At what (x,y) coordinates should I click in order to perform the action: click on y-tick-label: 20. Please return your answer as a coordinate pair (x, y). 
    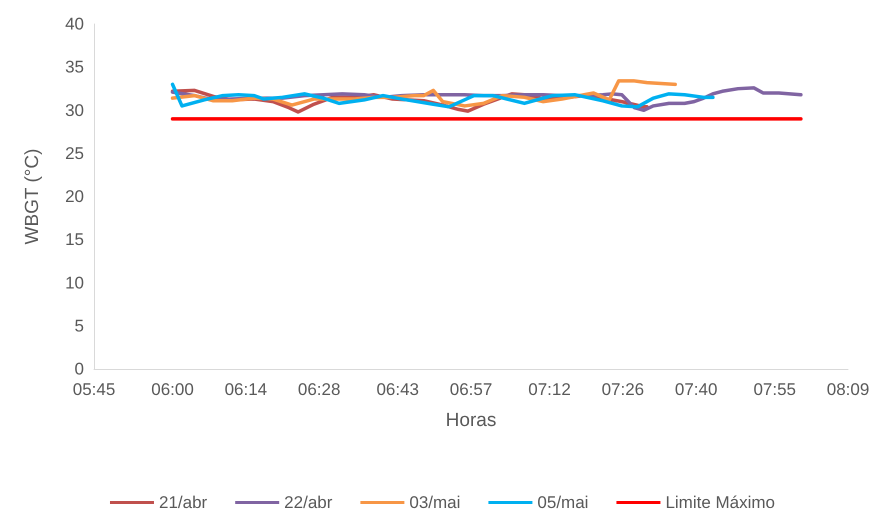
    Looking at the image, I should click on (74, 196).